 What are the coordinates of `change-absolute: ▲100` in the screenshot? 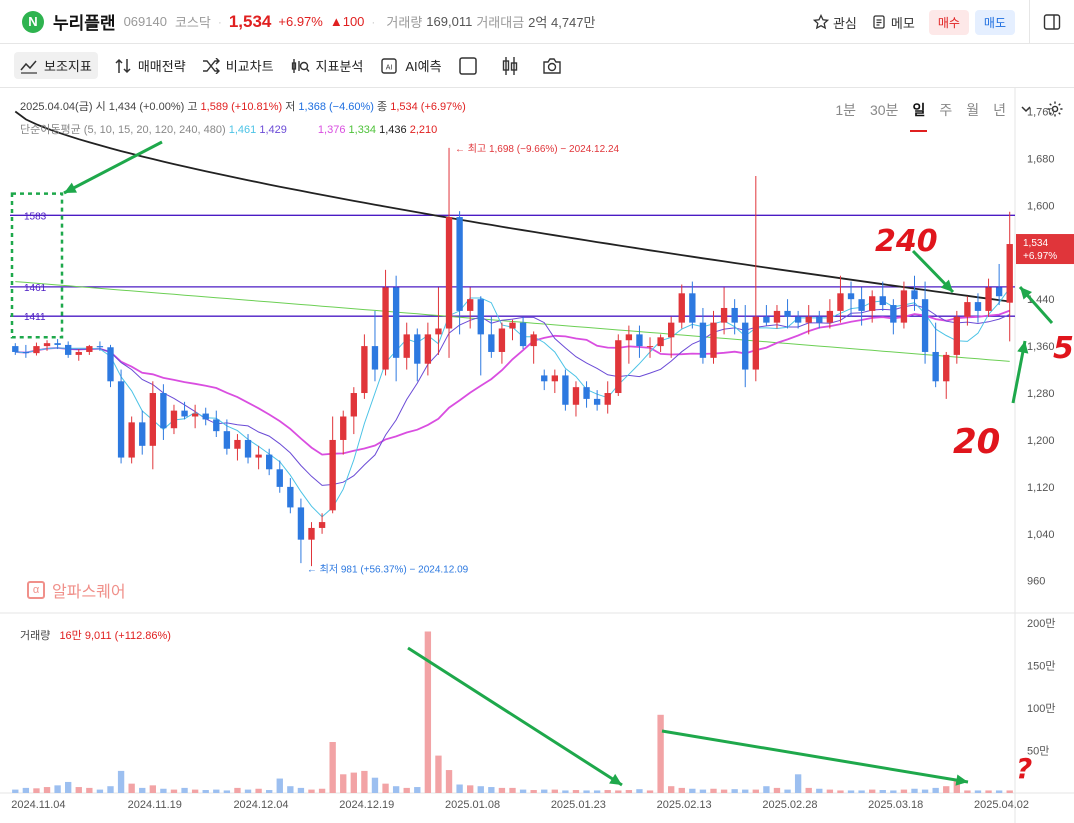 It's located at (347, 21).